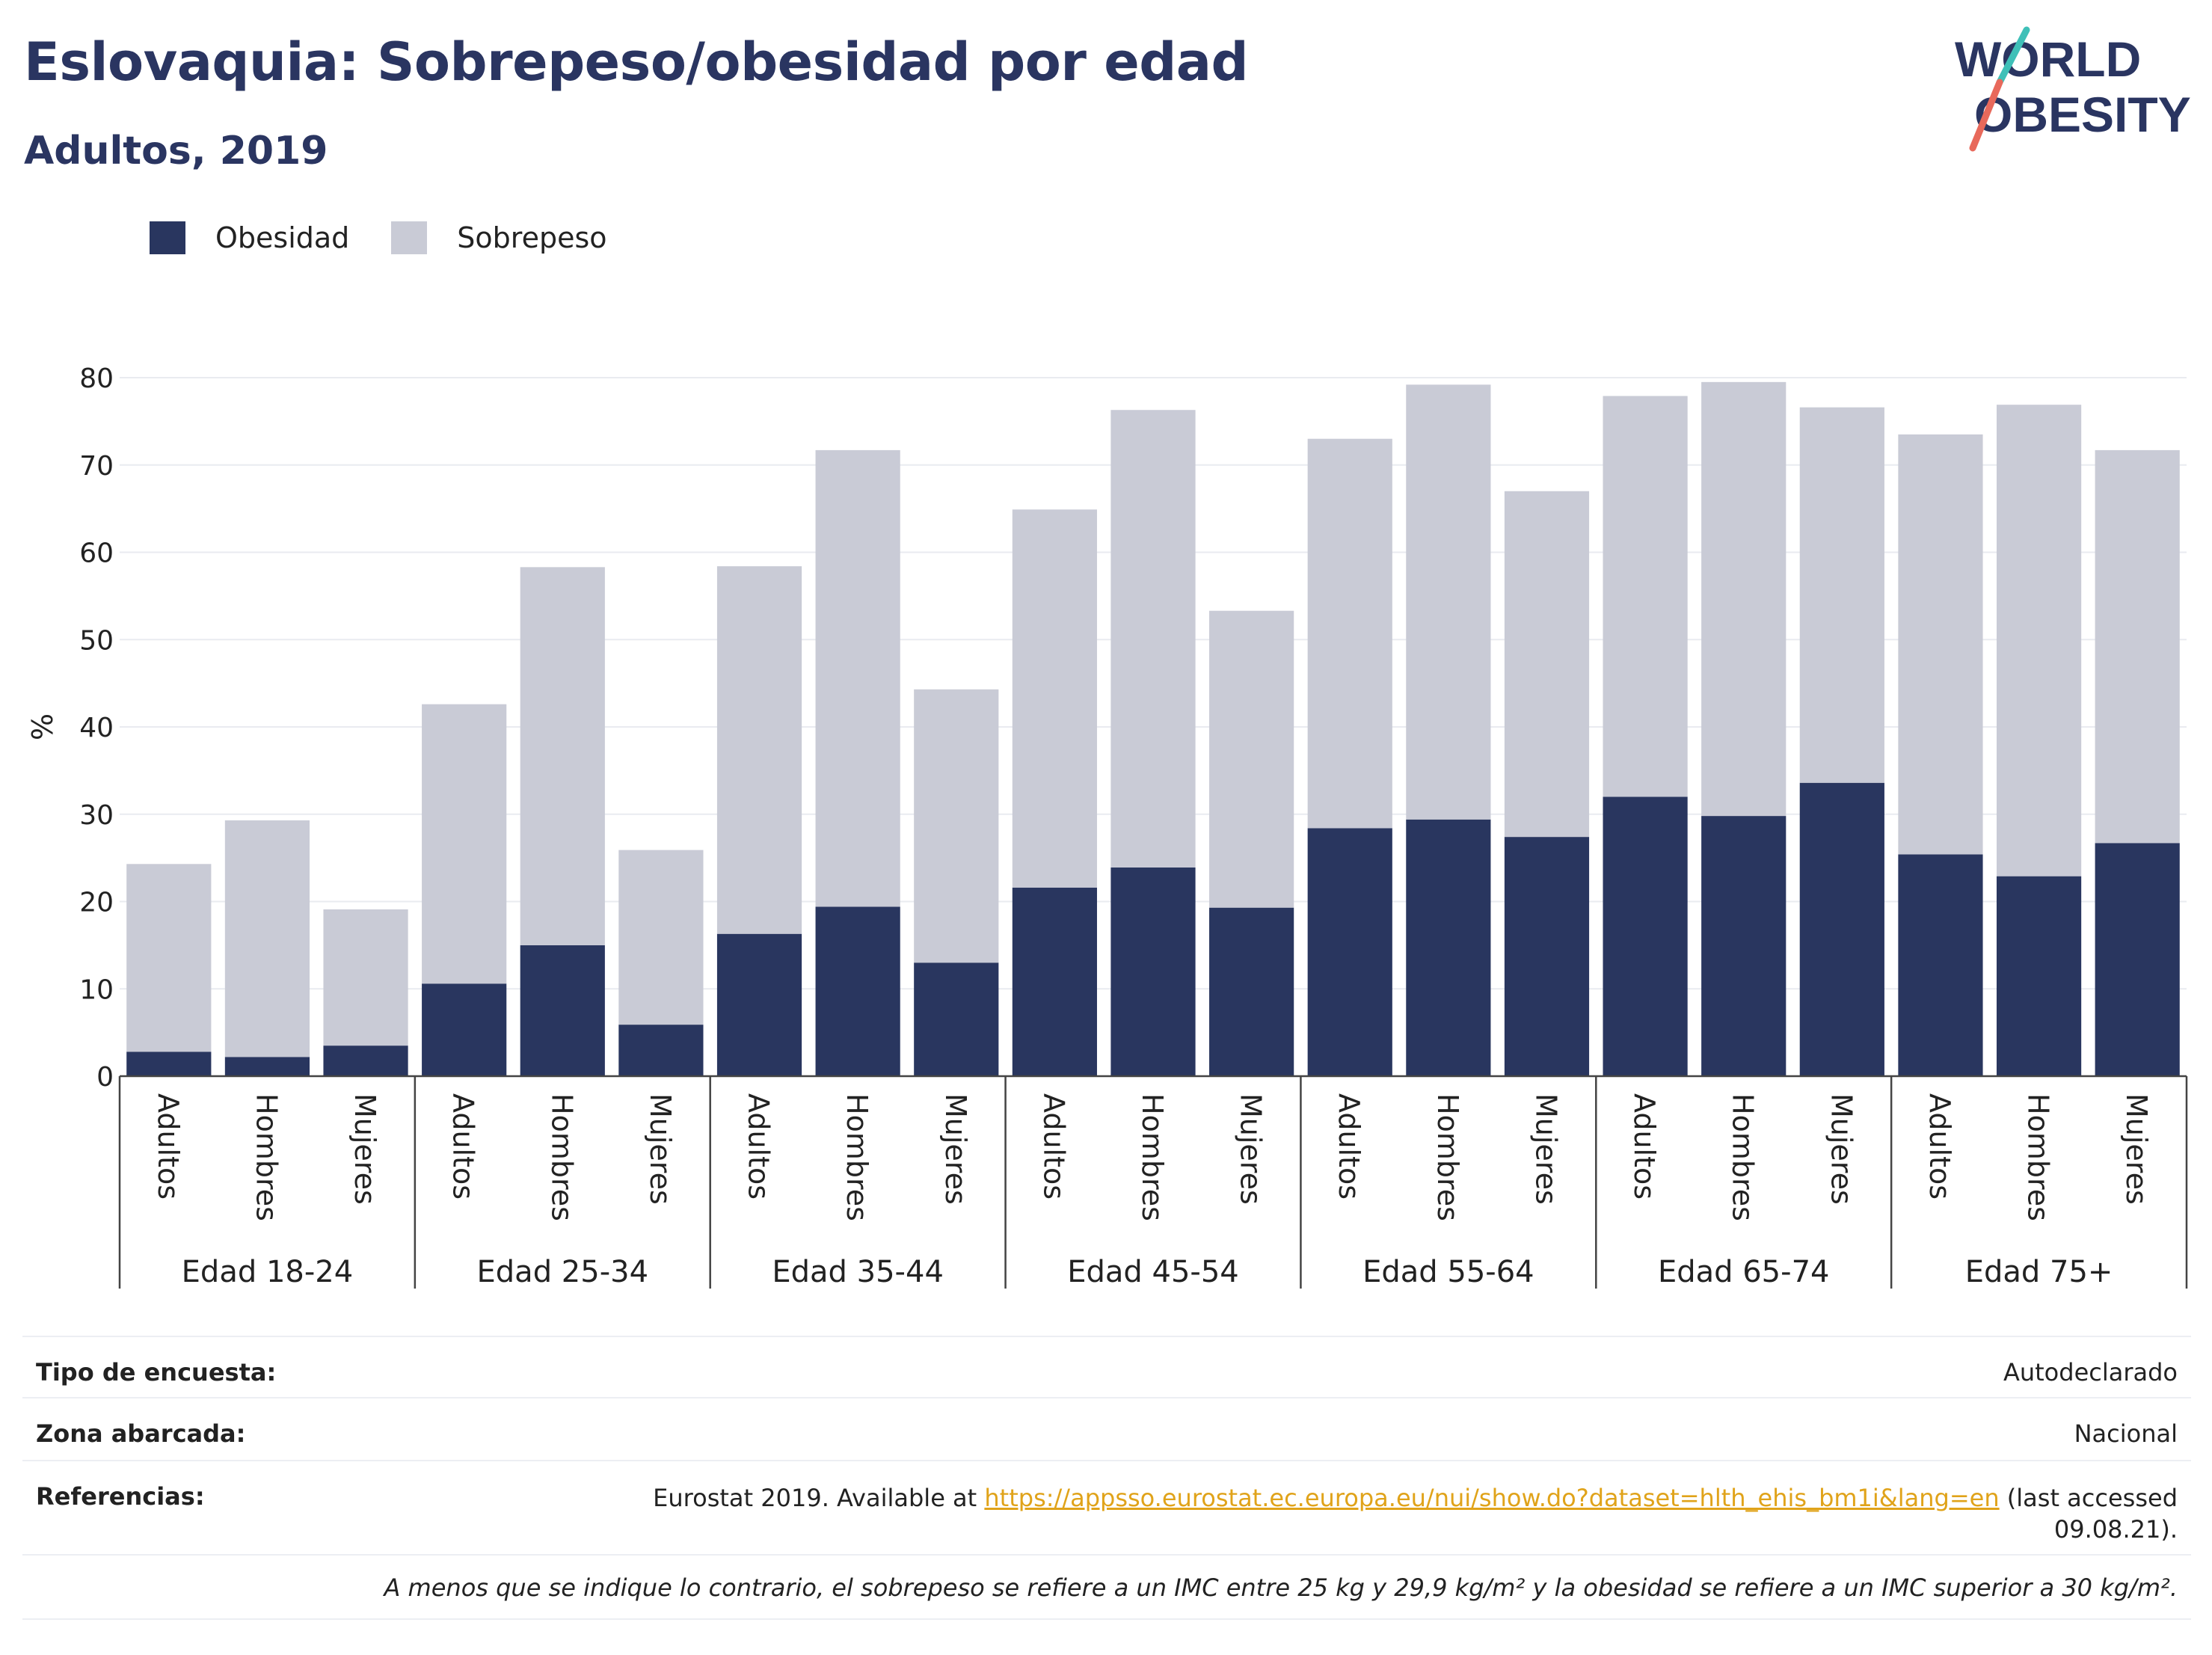 The height and width of the screenshot is (1655, 2212). What do you see at coordinates (2126, 1433) in the screenshot?
I see `area-value: Nacional` at bounding box center [2126, 1433].